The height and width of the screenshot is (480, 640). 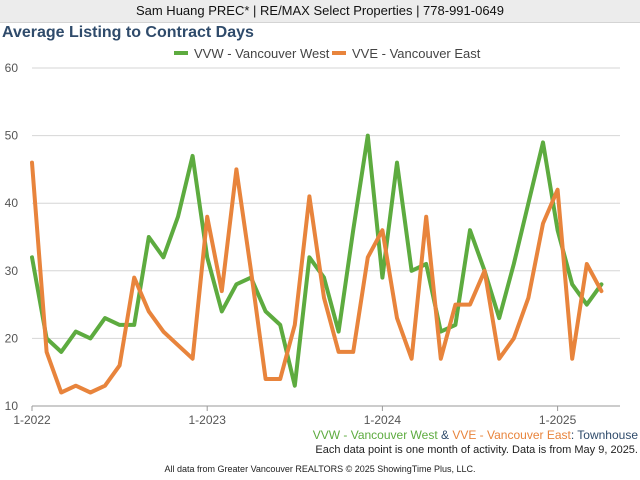 I want to click on y-tick-label-10: 10, so click(x=12, y=406).